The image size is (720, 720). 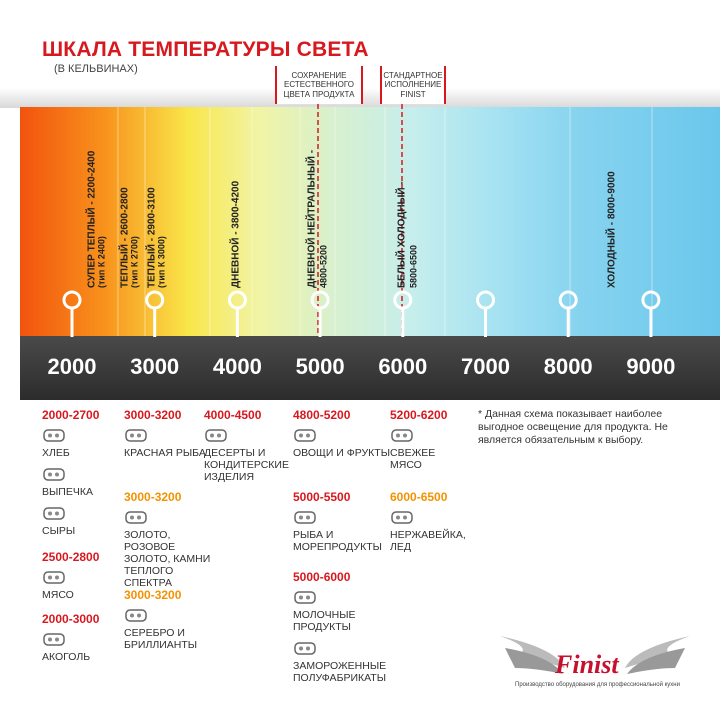 I want to click on product-group: 3000-3200 КРАСНАЯ РЫБА, so click(x=174, y=436).